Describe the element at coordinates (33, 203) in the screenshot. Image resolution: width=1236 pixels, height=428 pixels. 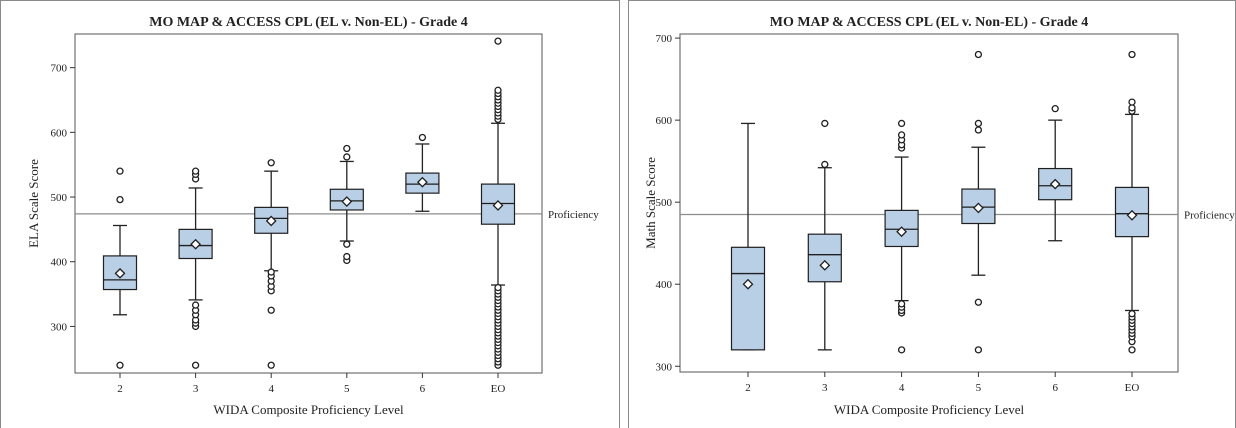
I see `y-axis-title: ELA Scale Score` at that location.